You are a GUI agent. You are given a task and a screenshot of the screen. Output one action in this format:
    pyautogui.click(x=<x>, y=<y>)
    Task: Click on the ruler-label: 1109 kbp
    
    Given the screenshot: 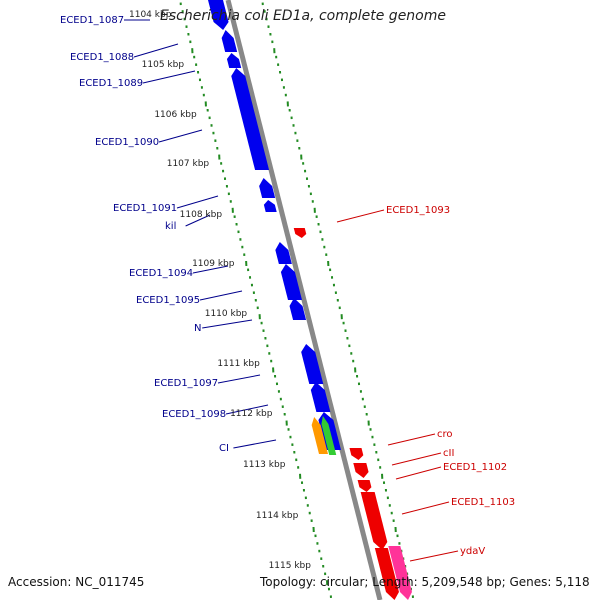 What is the action you would take?
    pyautogui.click(x=213, y=264)
    